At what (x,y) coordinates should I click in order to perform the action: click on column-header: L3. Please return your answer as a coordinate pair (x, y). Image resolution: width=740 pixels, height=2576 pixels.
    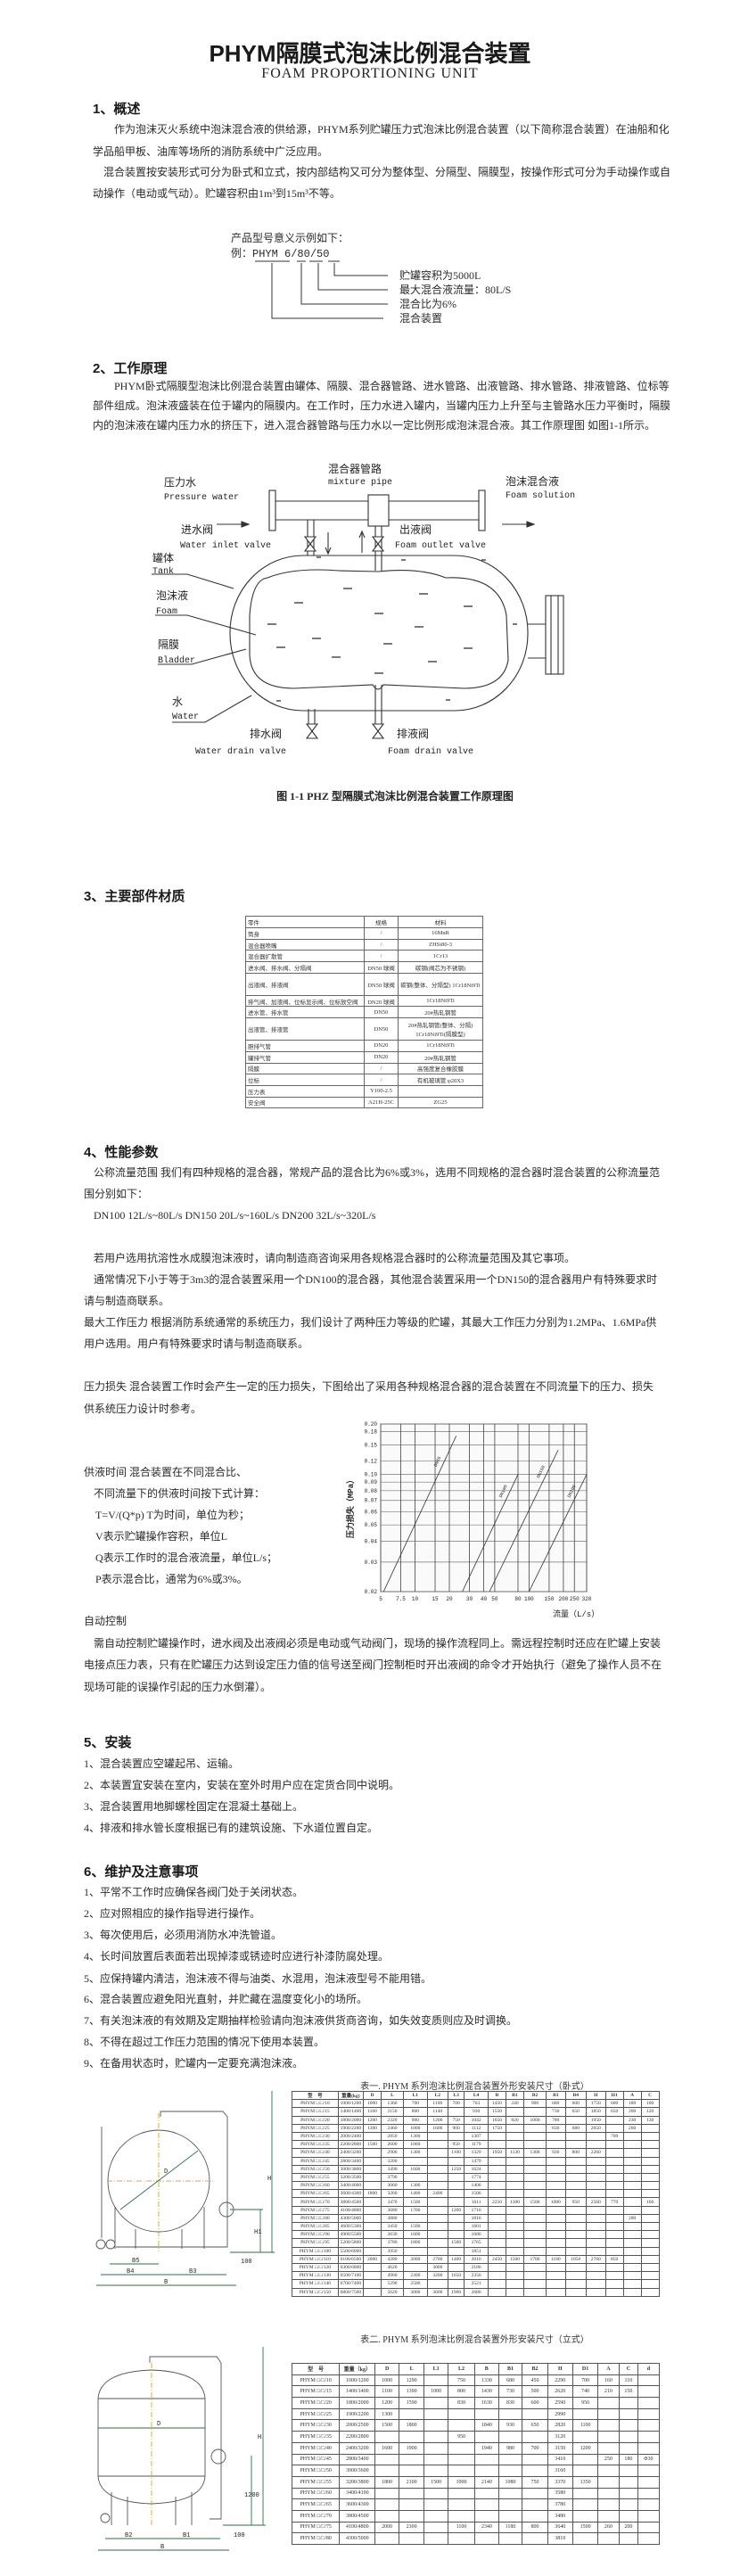
    Looking at the image, I should click on (456, 2095).